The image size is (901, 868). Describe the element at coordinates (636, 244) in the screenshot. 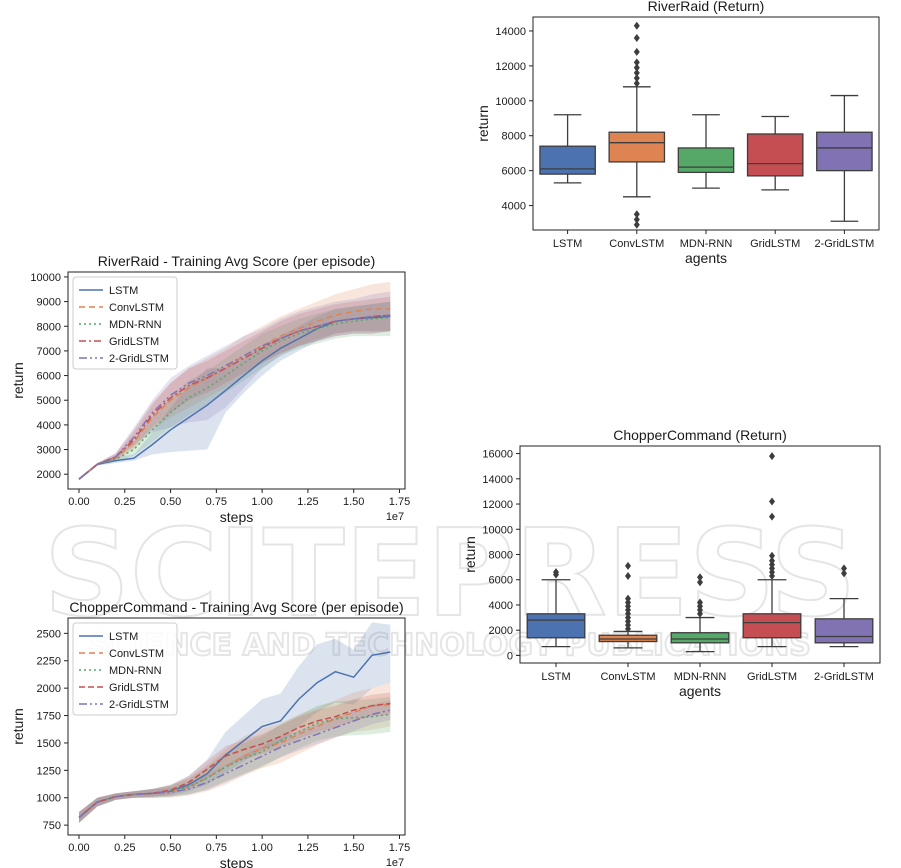

I see `x-tick-label: ConvLSTM` at that location.